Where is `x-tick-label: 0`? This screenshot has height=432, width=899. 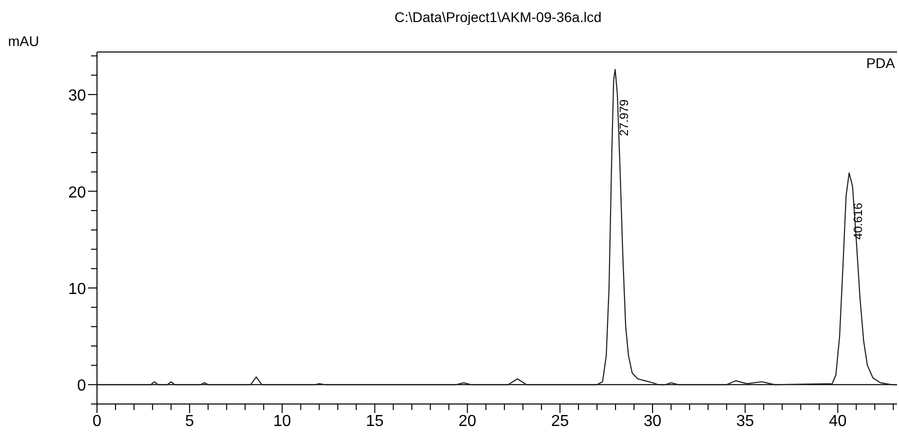
x-tick-label: 0 is located at coordinates (97, 421).